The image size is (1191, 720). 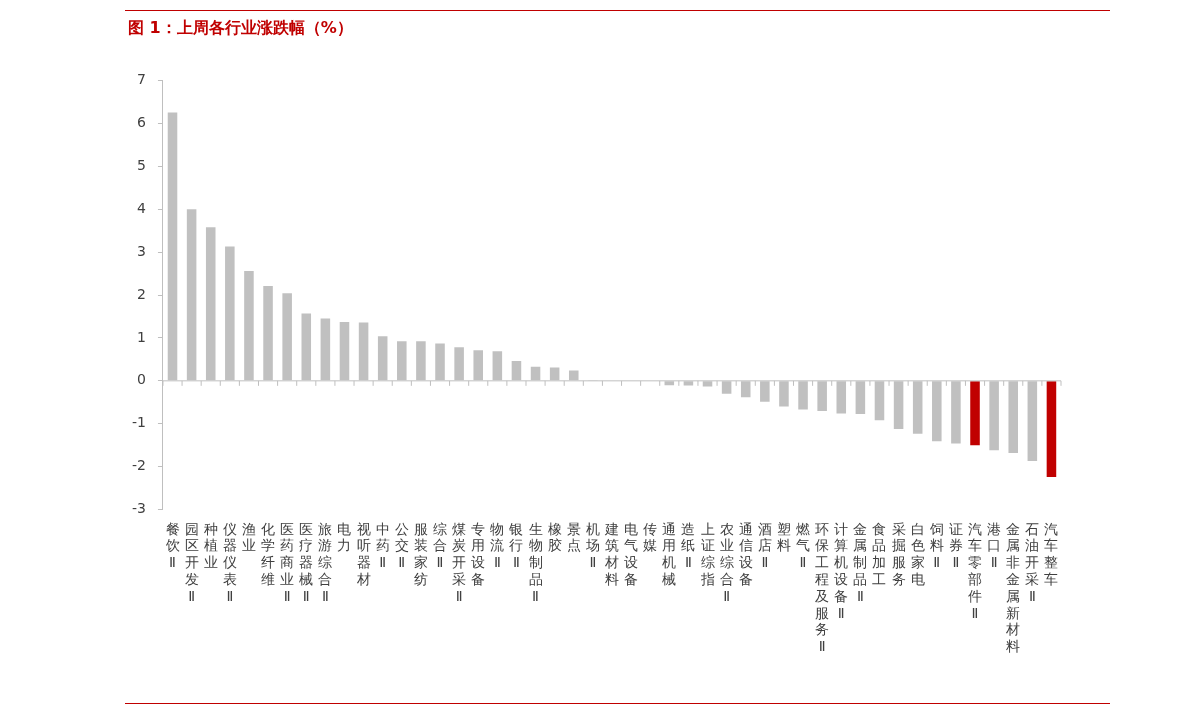 I want to click on x-tick-label: 造纸Ⅱ, so click(x=688, y=545).